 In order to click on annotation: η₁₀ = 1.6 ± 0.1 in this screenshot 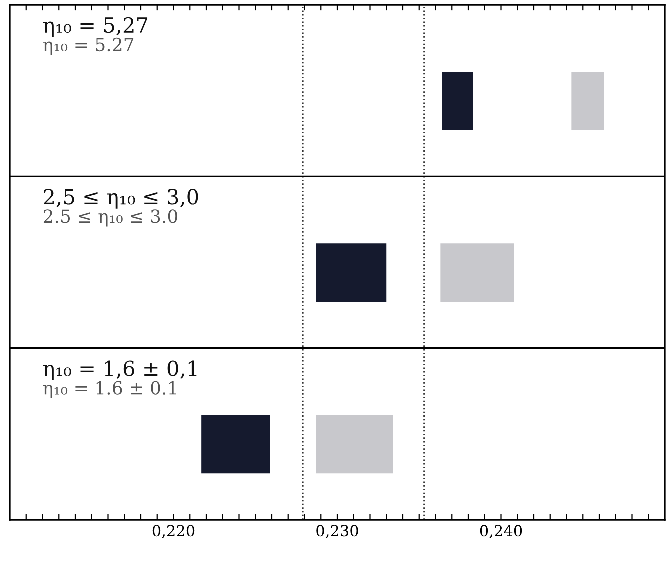, I will do `click(109, 389)`.